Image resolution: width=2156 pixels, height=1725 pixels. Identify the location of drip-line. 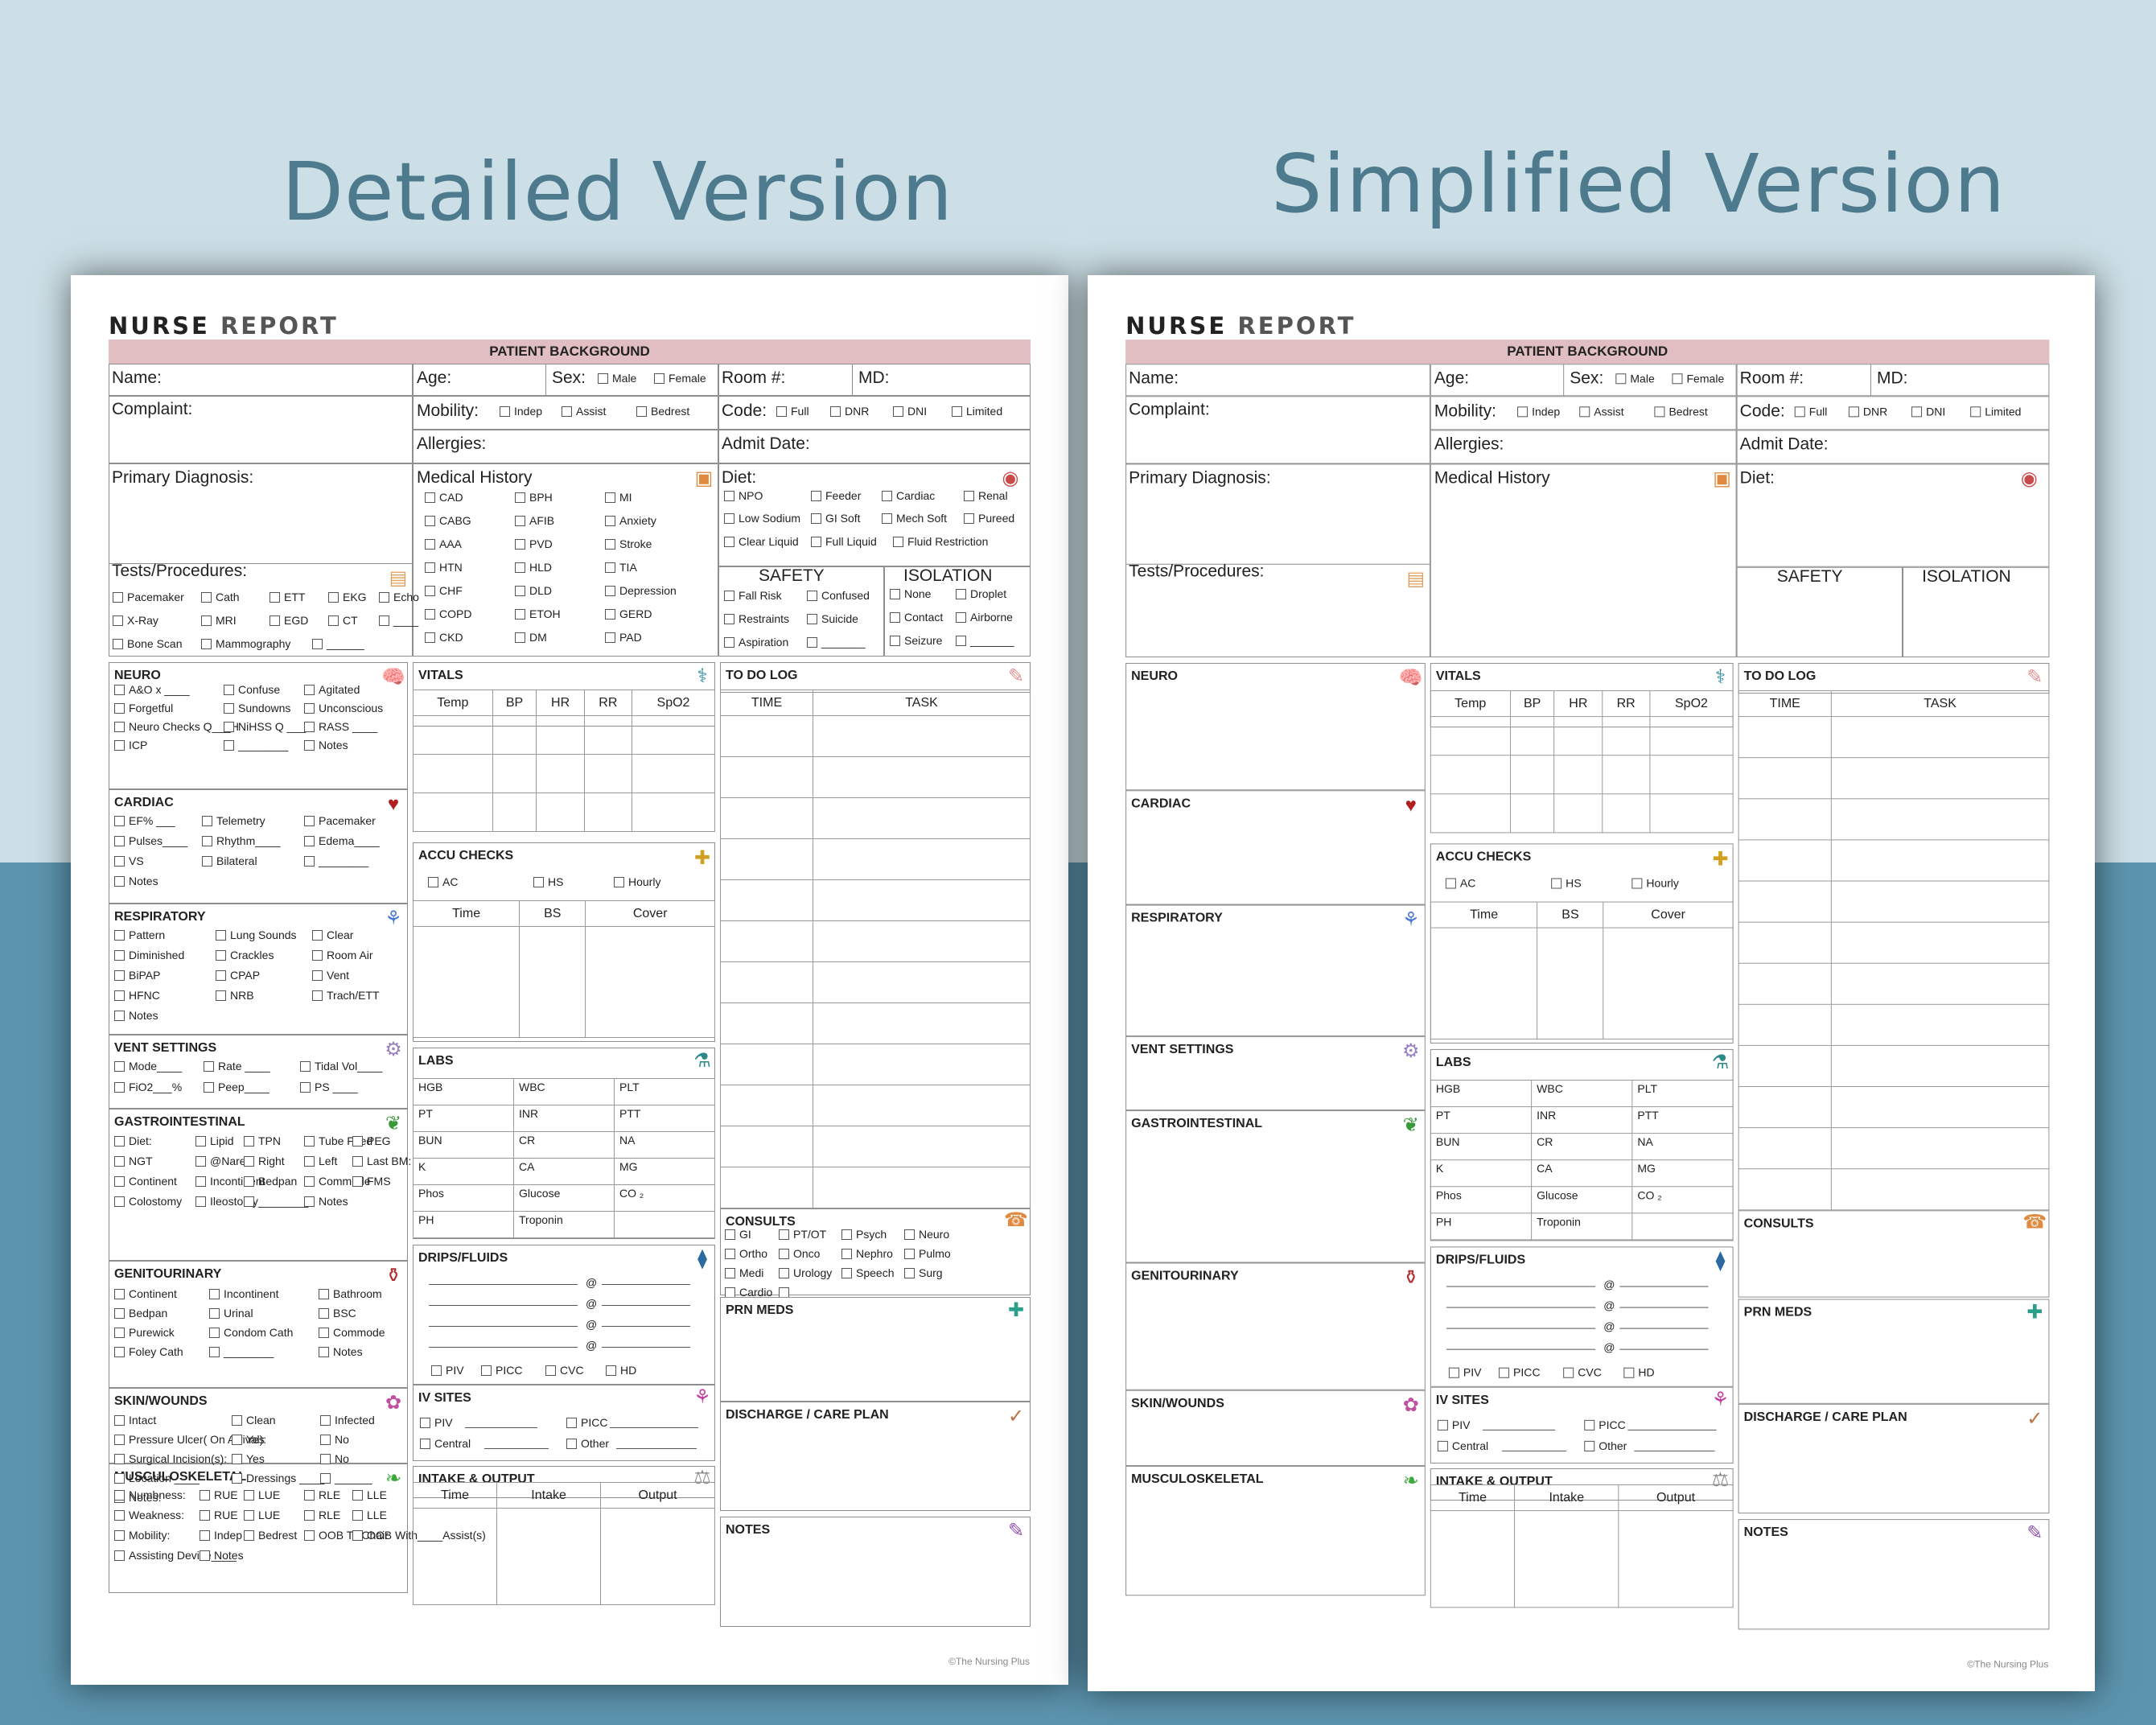
(503, 1284).